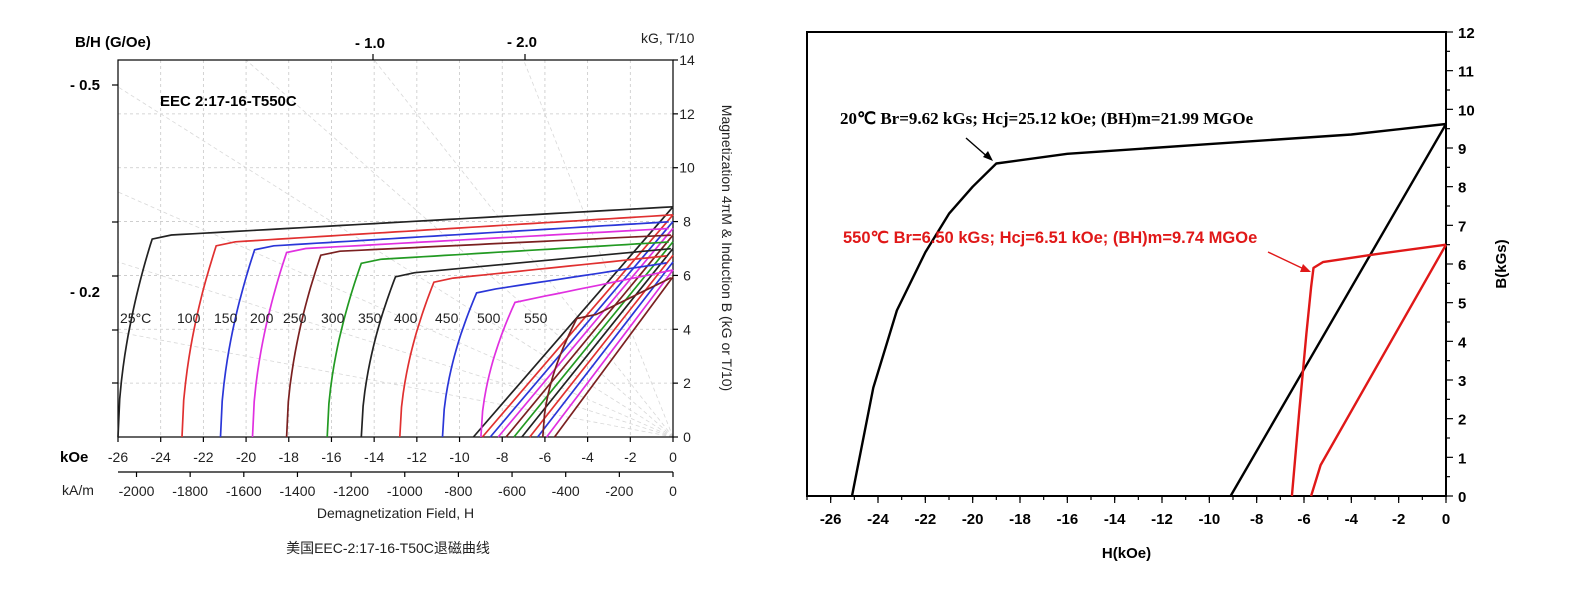 The width and height of the screenshot is (1596, 595). Describe the element at coordinates (447, 318) in the screenshot. I see `series-label: 450` at that location.